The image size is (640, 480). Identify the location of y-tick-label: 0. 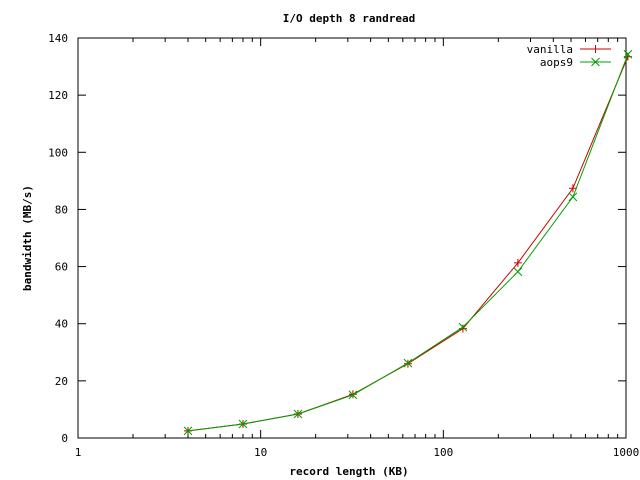
(64, 438).